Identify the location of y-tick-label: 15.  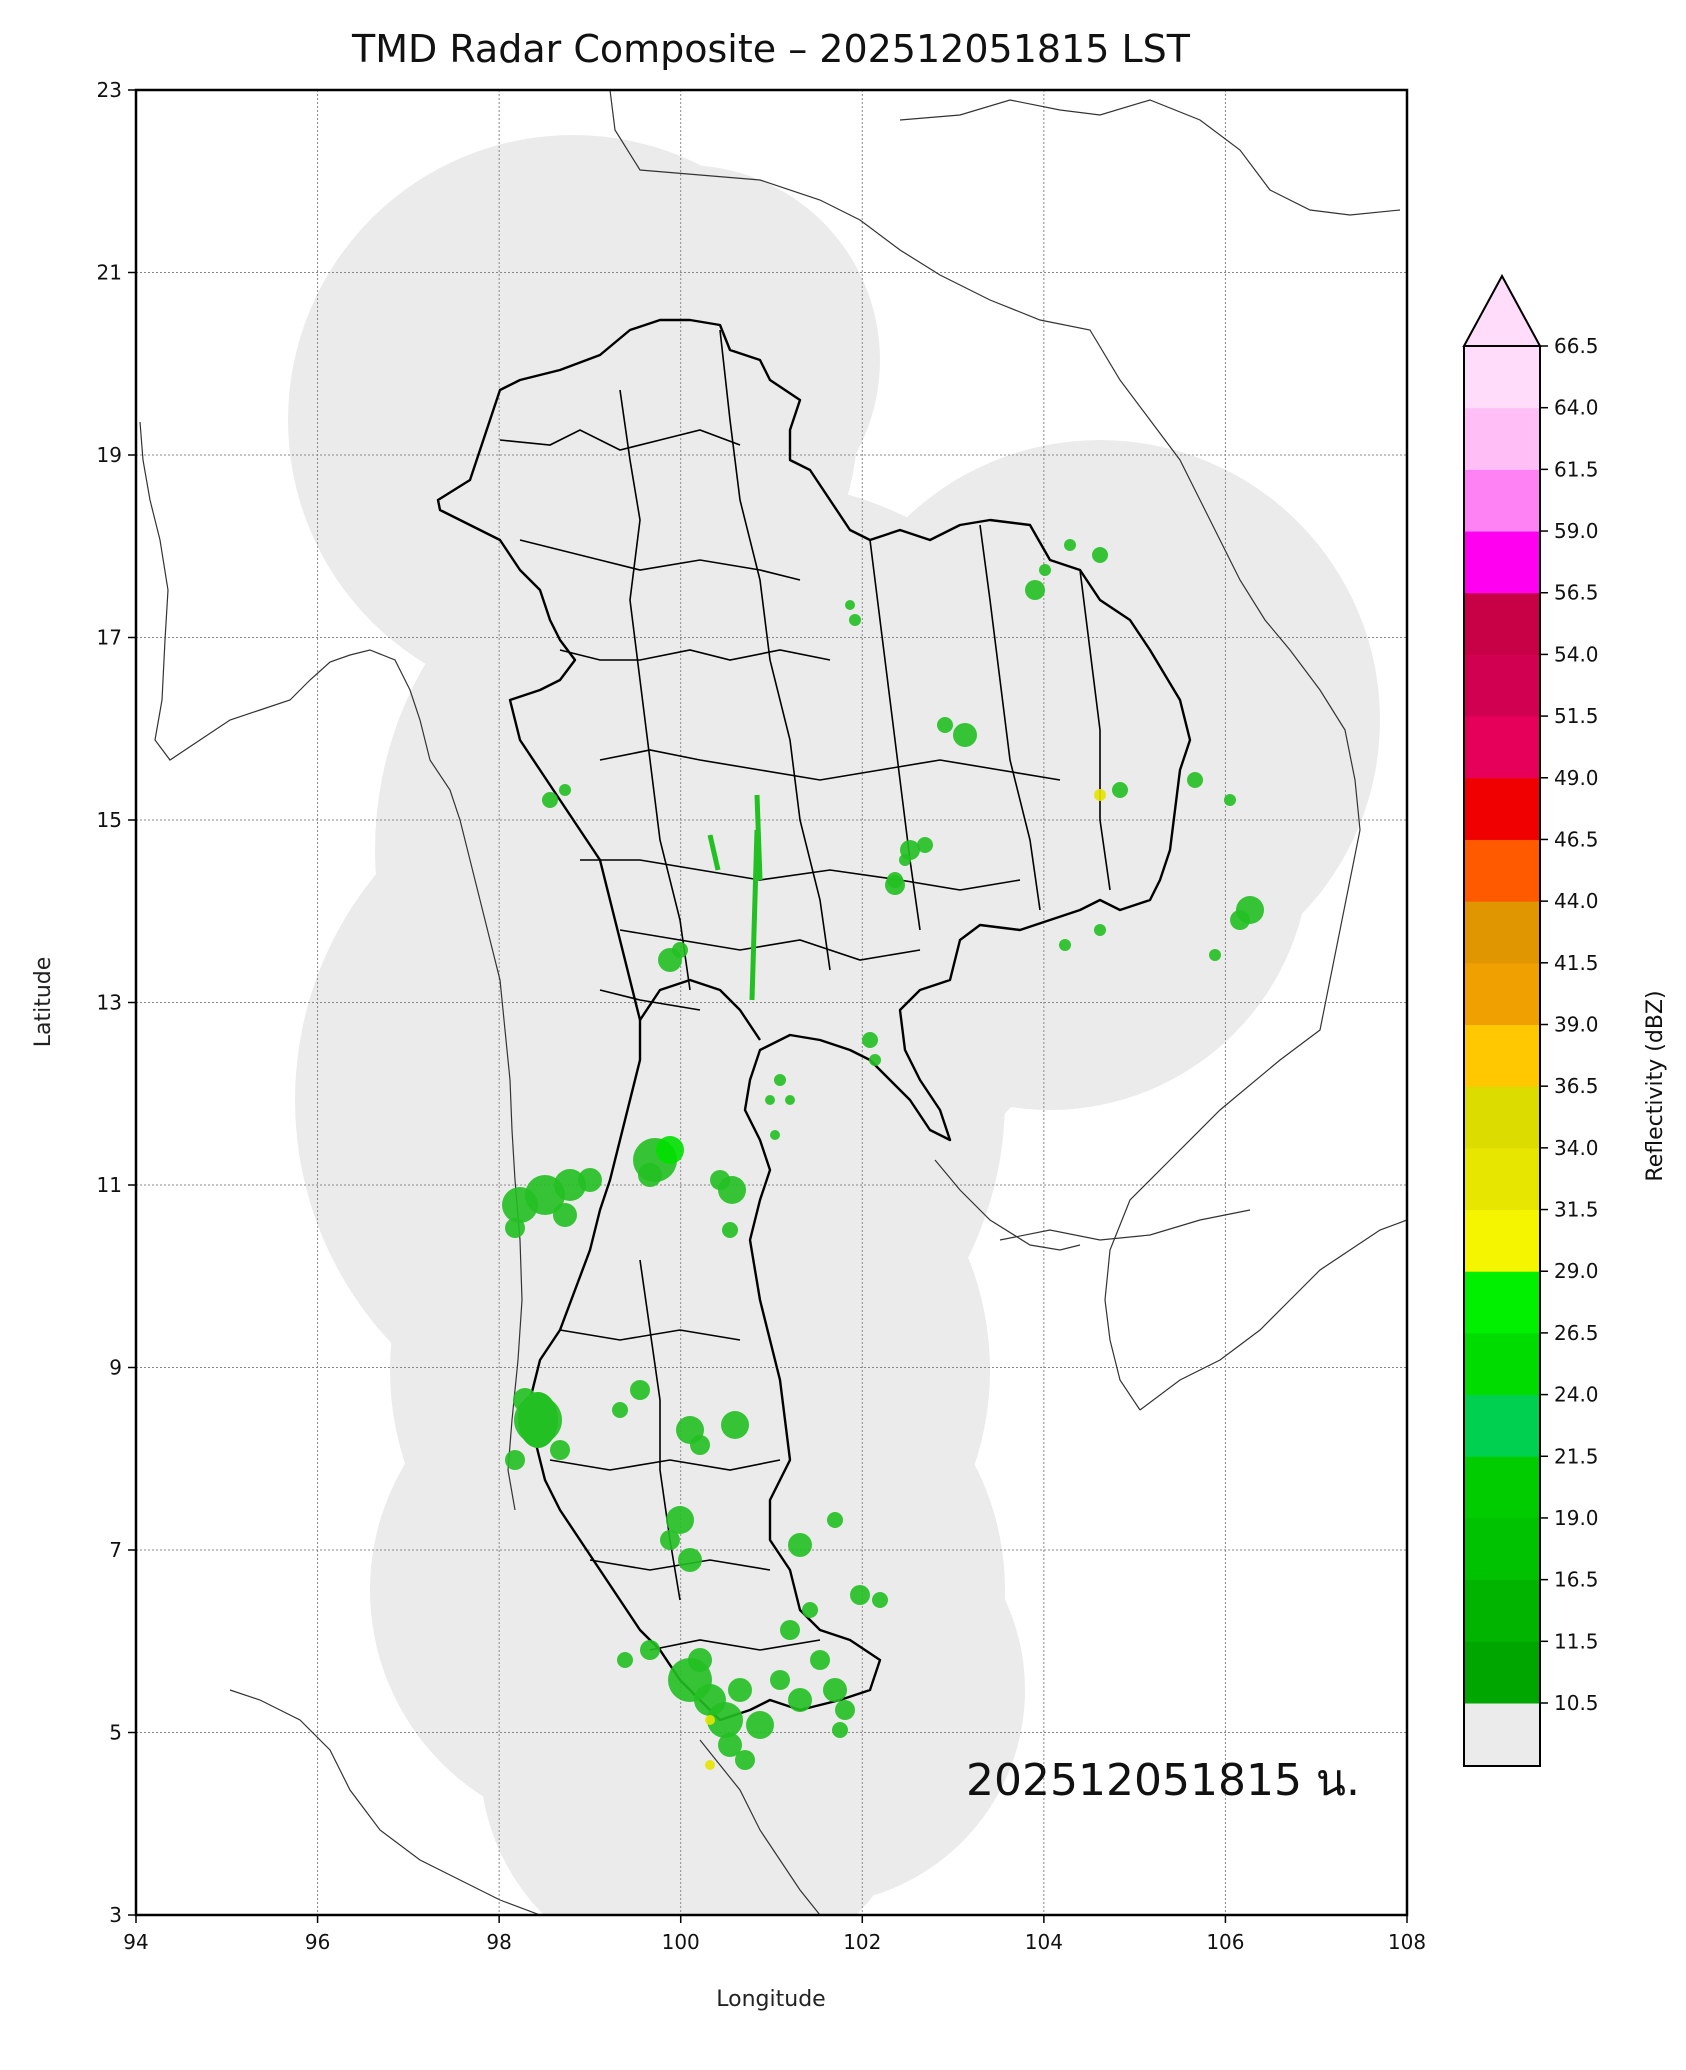
(109, 820).